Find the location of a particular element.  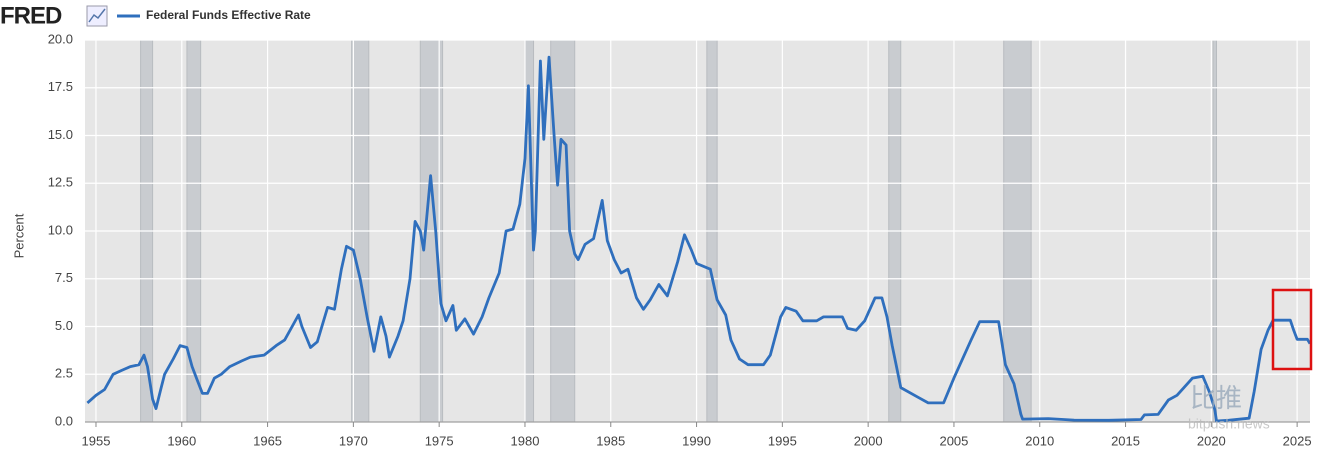

x-tick-label: 1995 is located at coordinates (782, 440).